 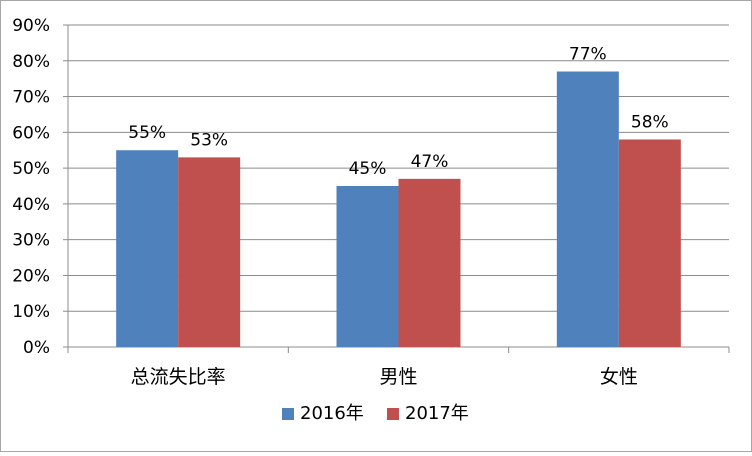 What do you see at coordinates (31, 187) in the screenshot?
I see `y-axis-tick-labels: 0% 10% 20% 30% 40% 50% 60% 70% 80% 90%` at bounding box center [31, 187].